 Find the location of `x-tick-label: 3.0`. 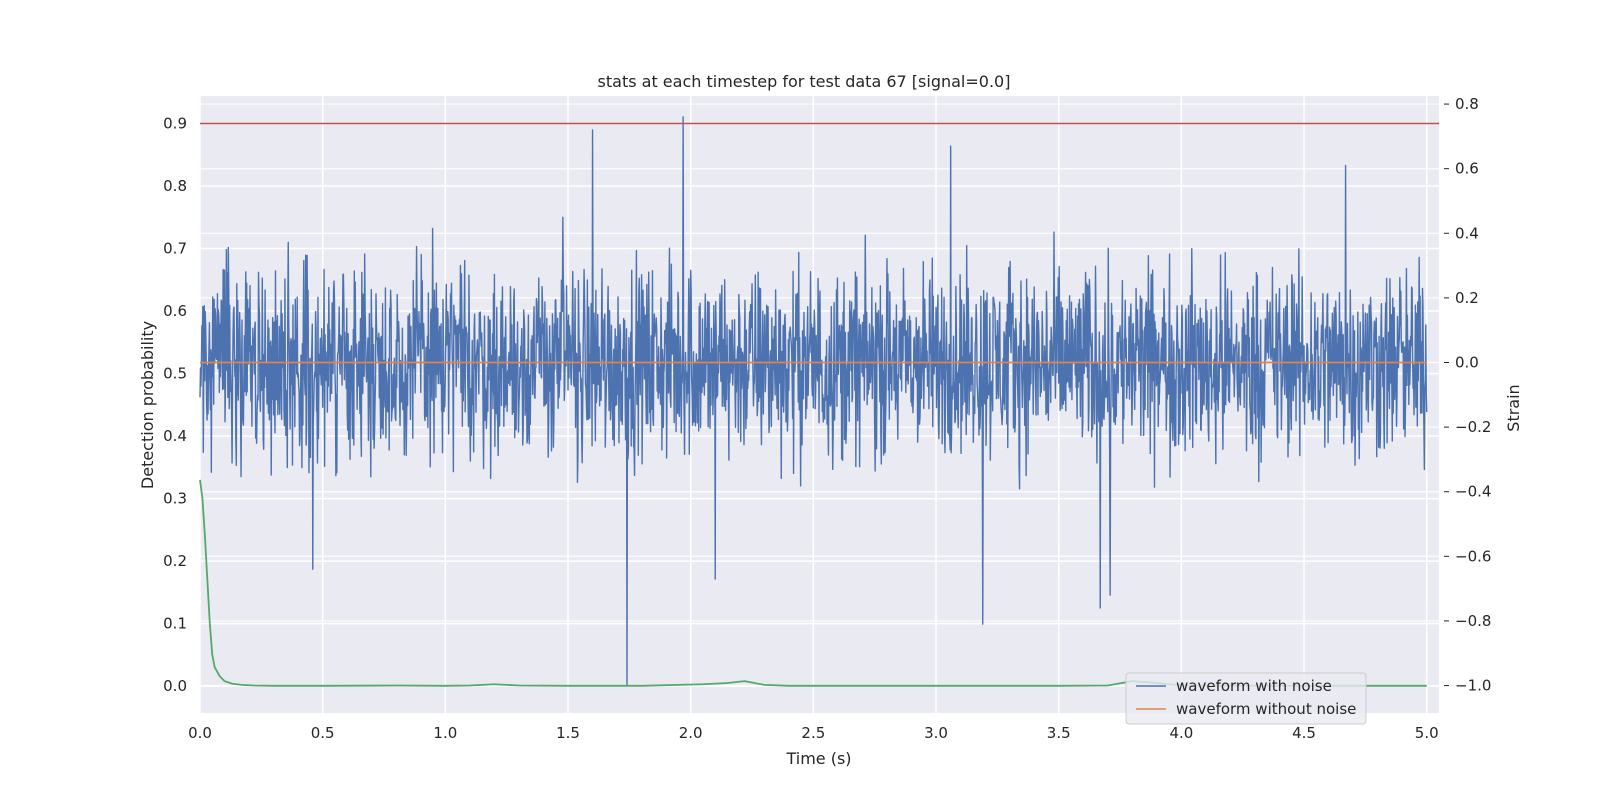

x-tick-label: 3.0 is located at coordinates (936, 733).